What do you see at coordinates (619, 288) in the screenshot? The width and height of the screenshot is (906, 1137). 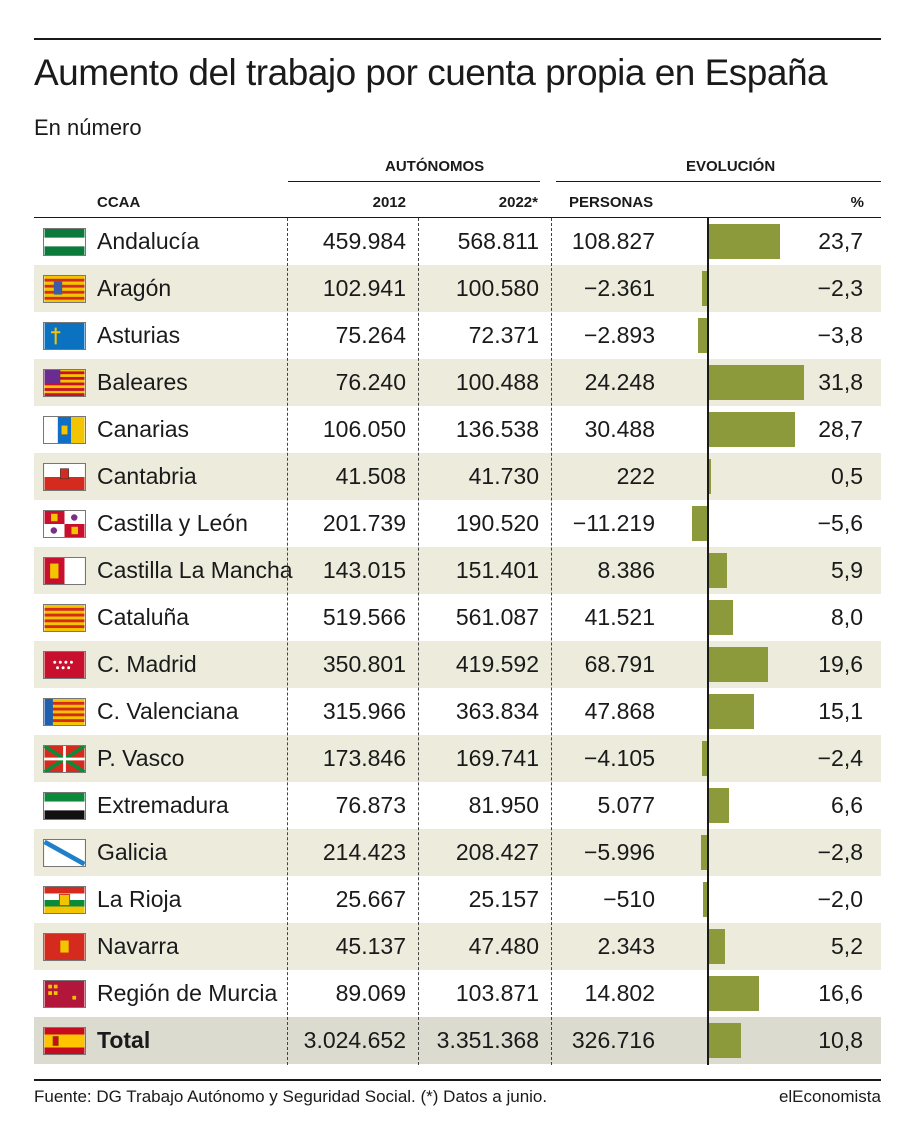 I see `value-personas: −2.361` at bounding box center [619, 288].